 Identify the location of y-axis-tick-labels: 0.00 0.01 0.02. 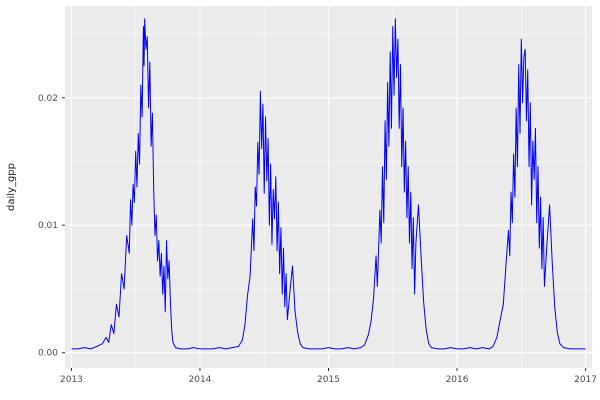
(48, 226).